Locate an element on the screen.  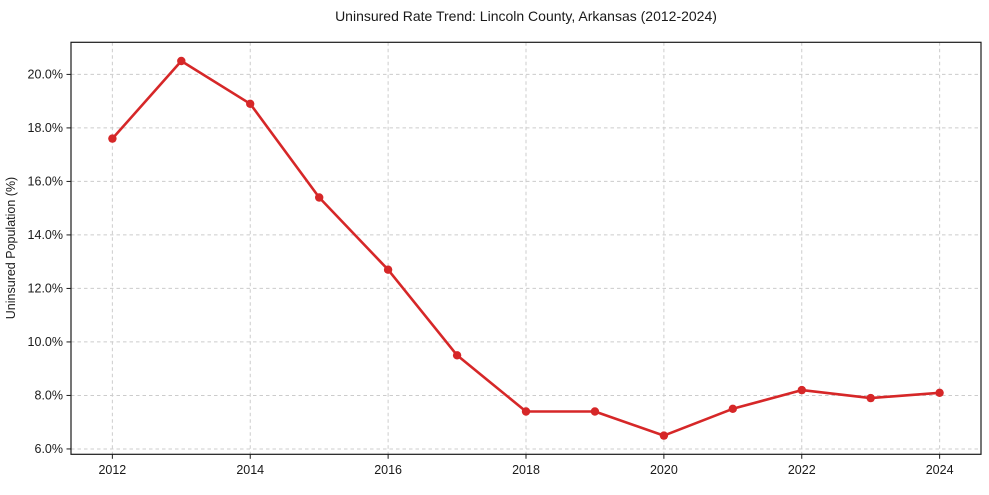
y-tick-label: 20.0% is located at coordinates (45, 75).